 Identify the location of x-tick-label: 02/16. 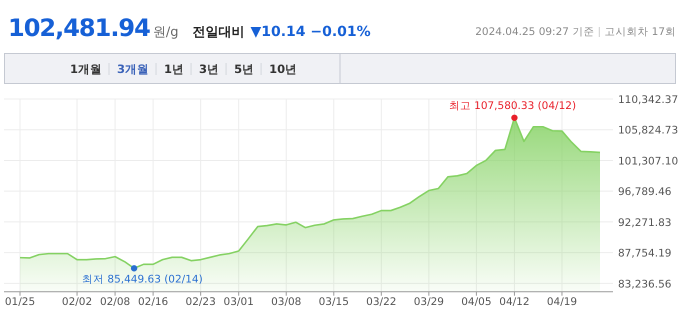
(153, 302).